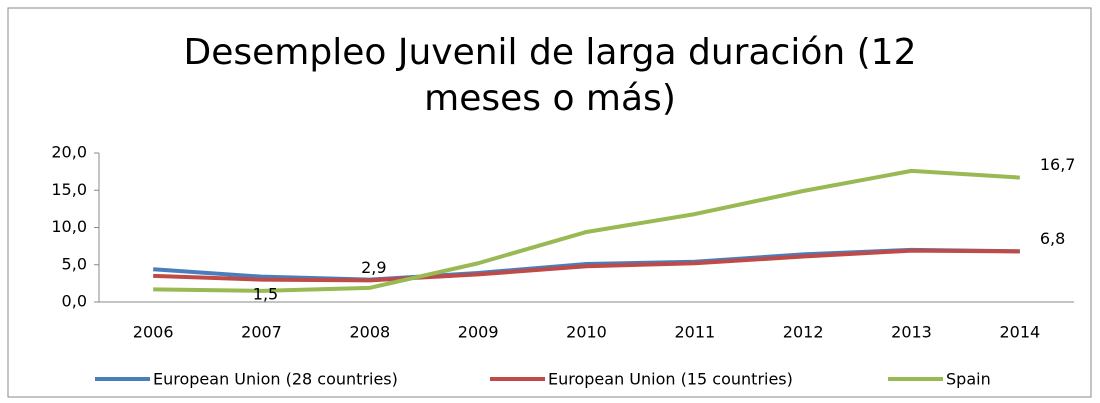 This screenshot has height=403, width=1100. I want to click on x-tick-label: 2009, so click(478, 332).